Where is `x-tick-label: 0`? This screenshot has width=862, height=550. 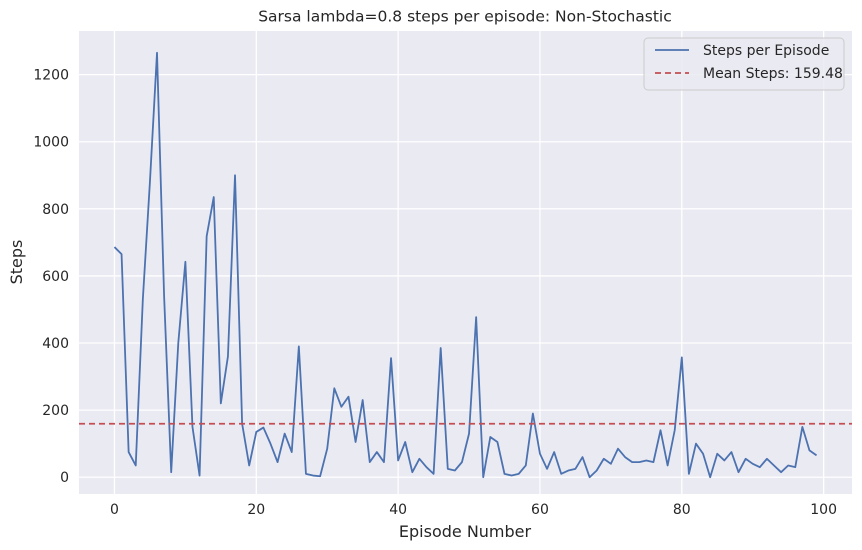
x-tick-label: 0 is located at coordinates (114, 510).